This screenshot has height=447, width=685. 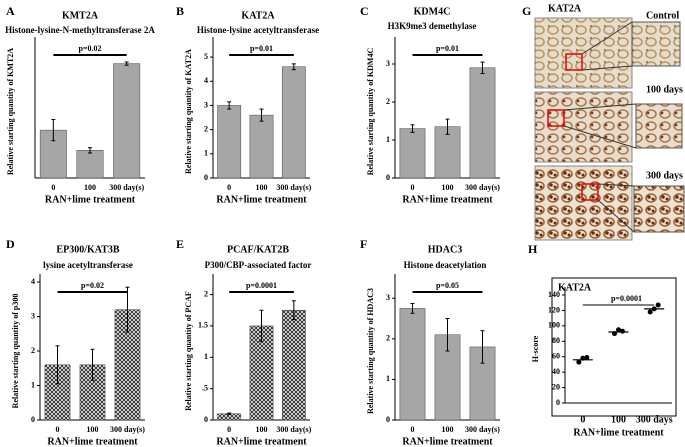 I want to click on y-tick-label: 4, so click(x=33, y=281).